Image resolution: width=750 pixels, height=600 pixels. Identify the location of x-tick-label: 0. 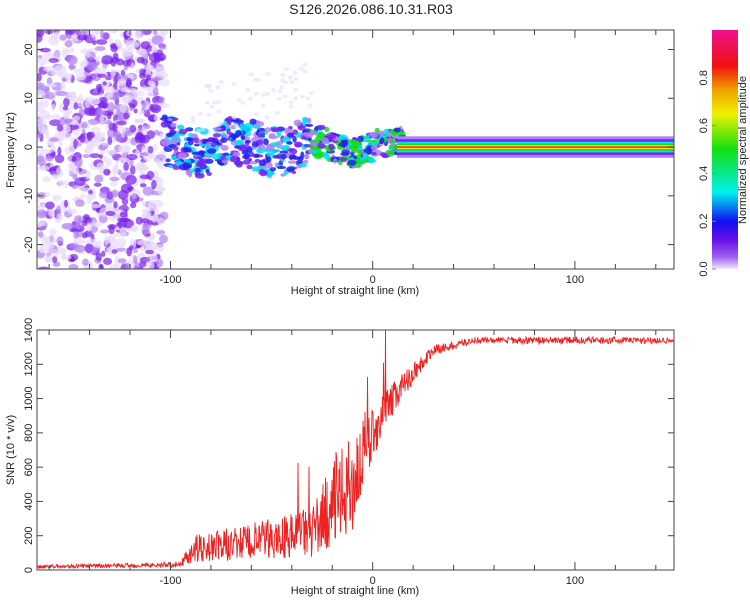
(373, 280).